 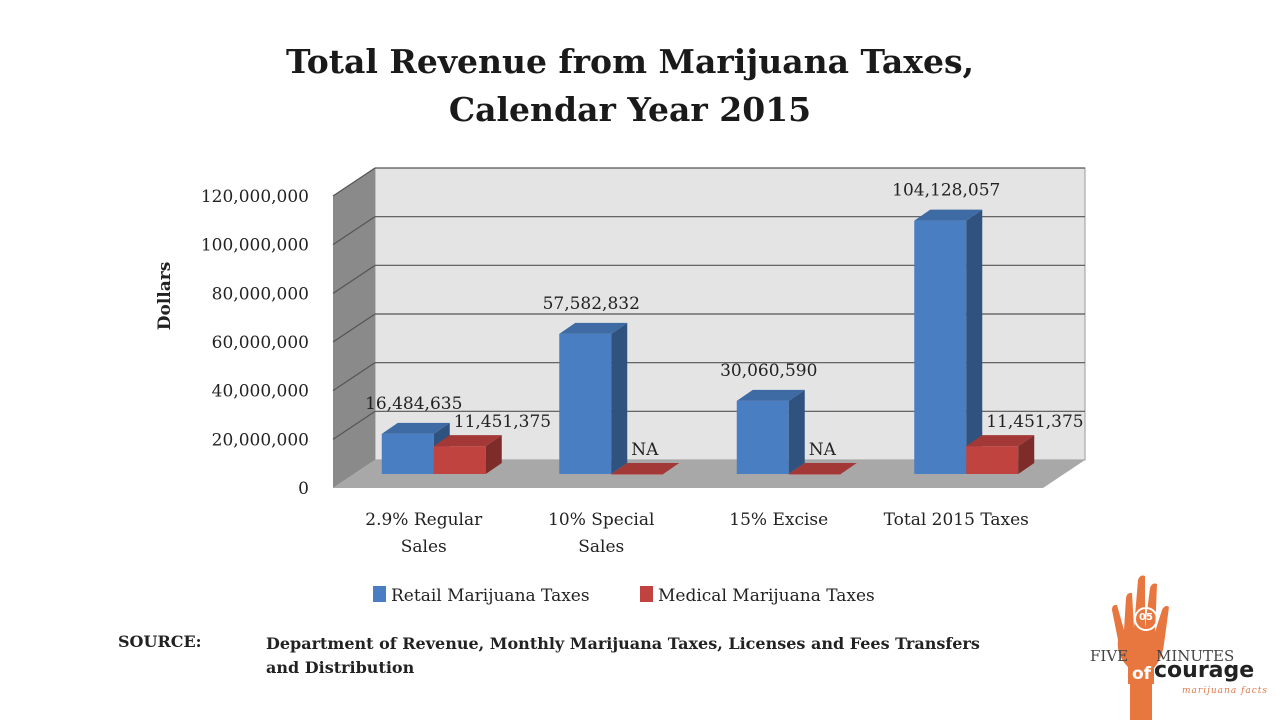 What do you see at coordinates (160, 641) in the screenshot?
I see `source-label: SOURCE:` at bounding box center [160, 641].